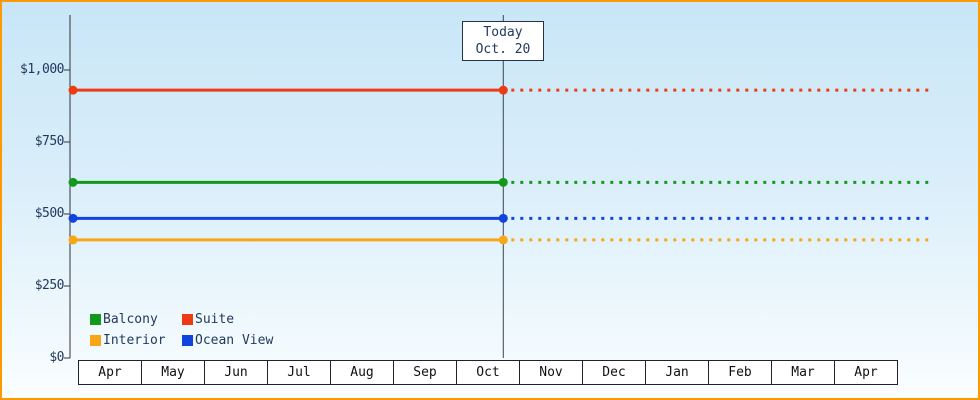  I want to click on legend: Balcony Suite Interior Ocean View, so click(181, 330).